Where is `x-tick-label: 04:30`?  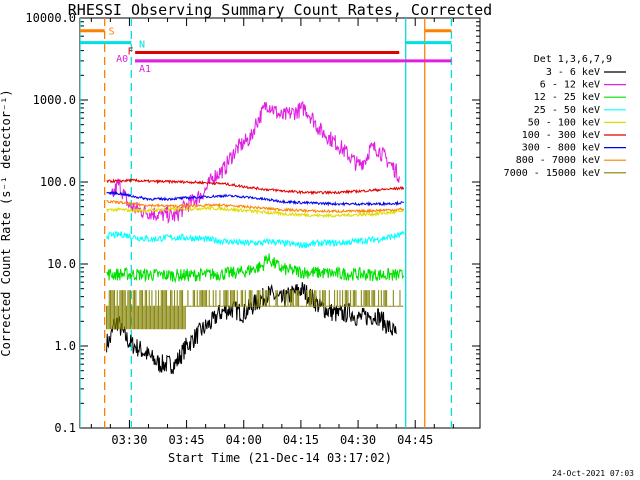
x-tick-label: 04:30 is located at coordinates (358, 440).